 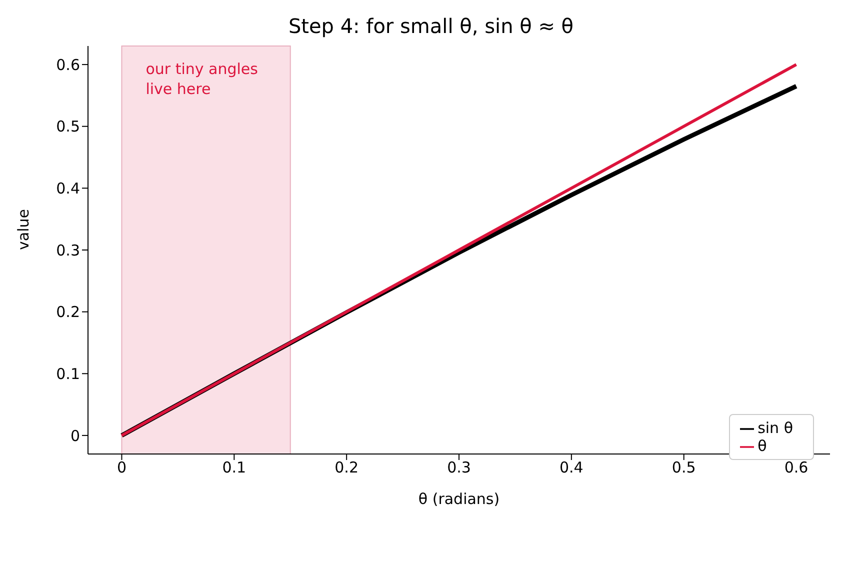 What do you see at coordinates (571, 467) in the screenshot?
I see `x-tick-label: 0.4` at bounding box center [571, 467].